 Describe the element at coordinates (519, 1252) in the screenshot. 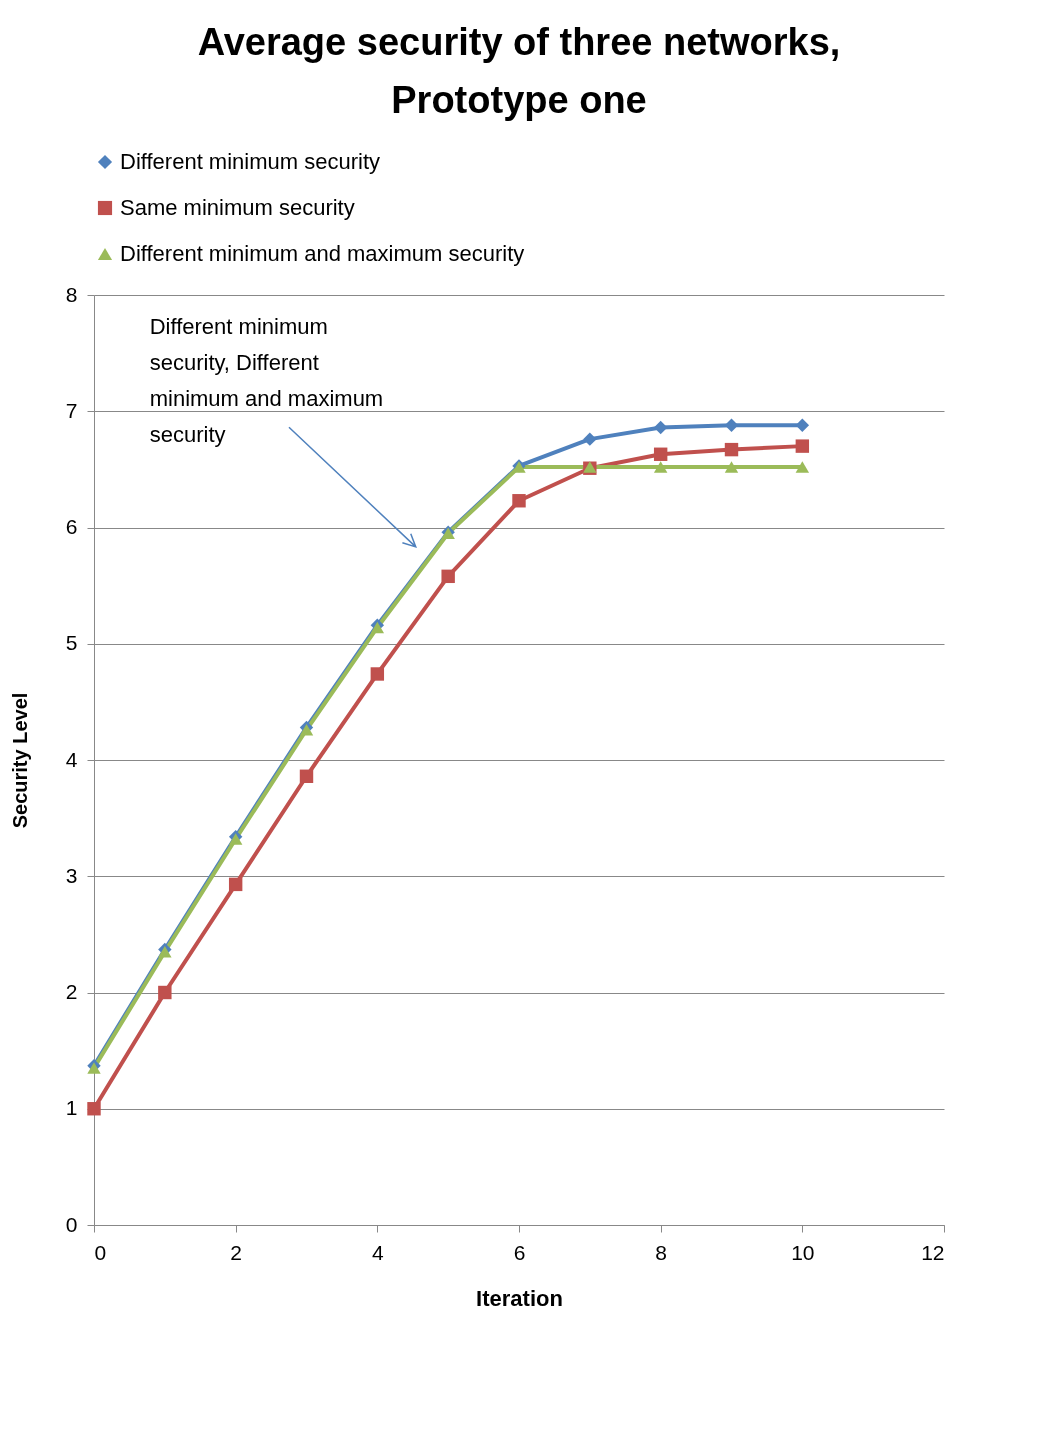

I see `x-tick-label: 6` at that location.